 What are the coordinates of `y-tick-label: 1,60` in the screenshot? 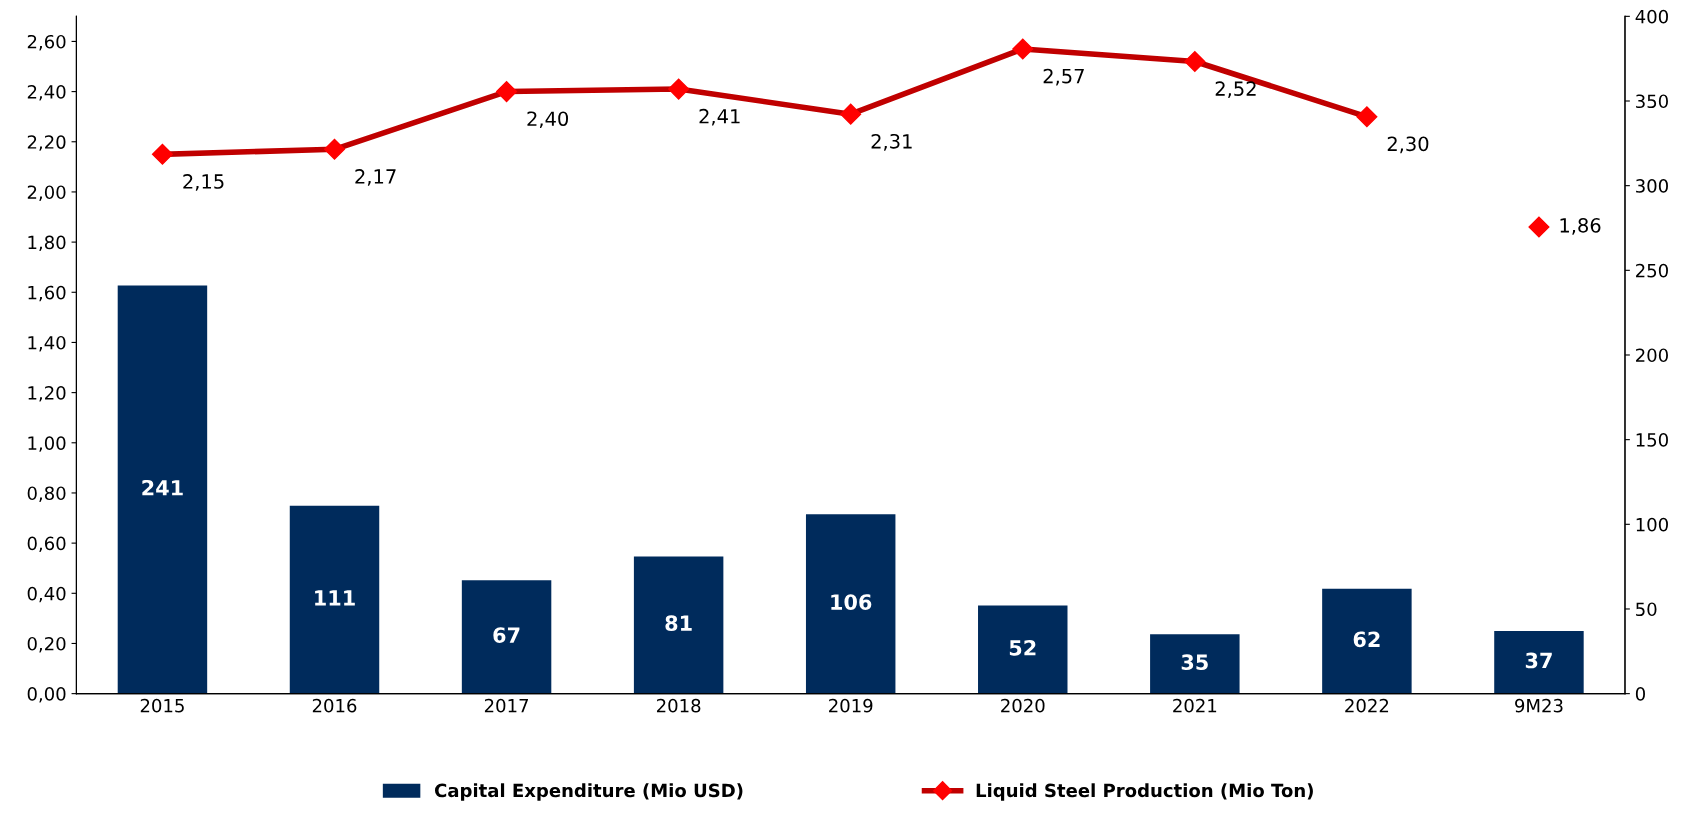 It's located at (47, 293).